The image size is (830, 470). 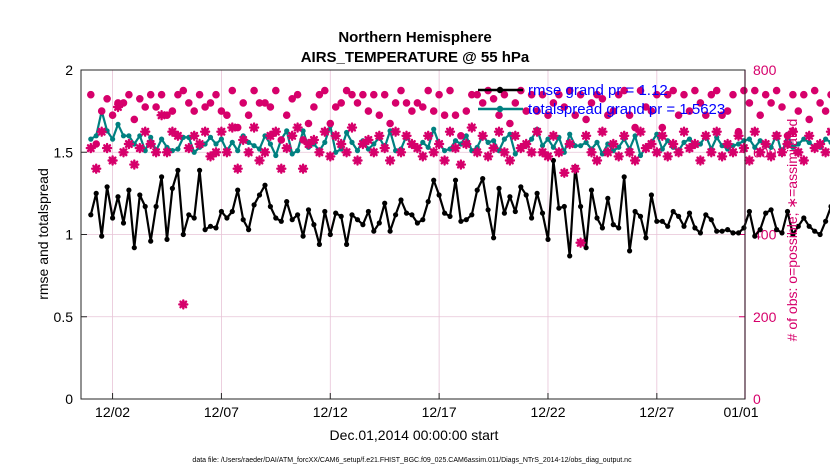 I want to click on series-obs_possible, so click(x=458, y=117).